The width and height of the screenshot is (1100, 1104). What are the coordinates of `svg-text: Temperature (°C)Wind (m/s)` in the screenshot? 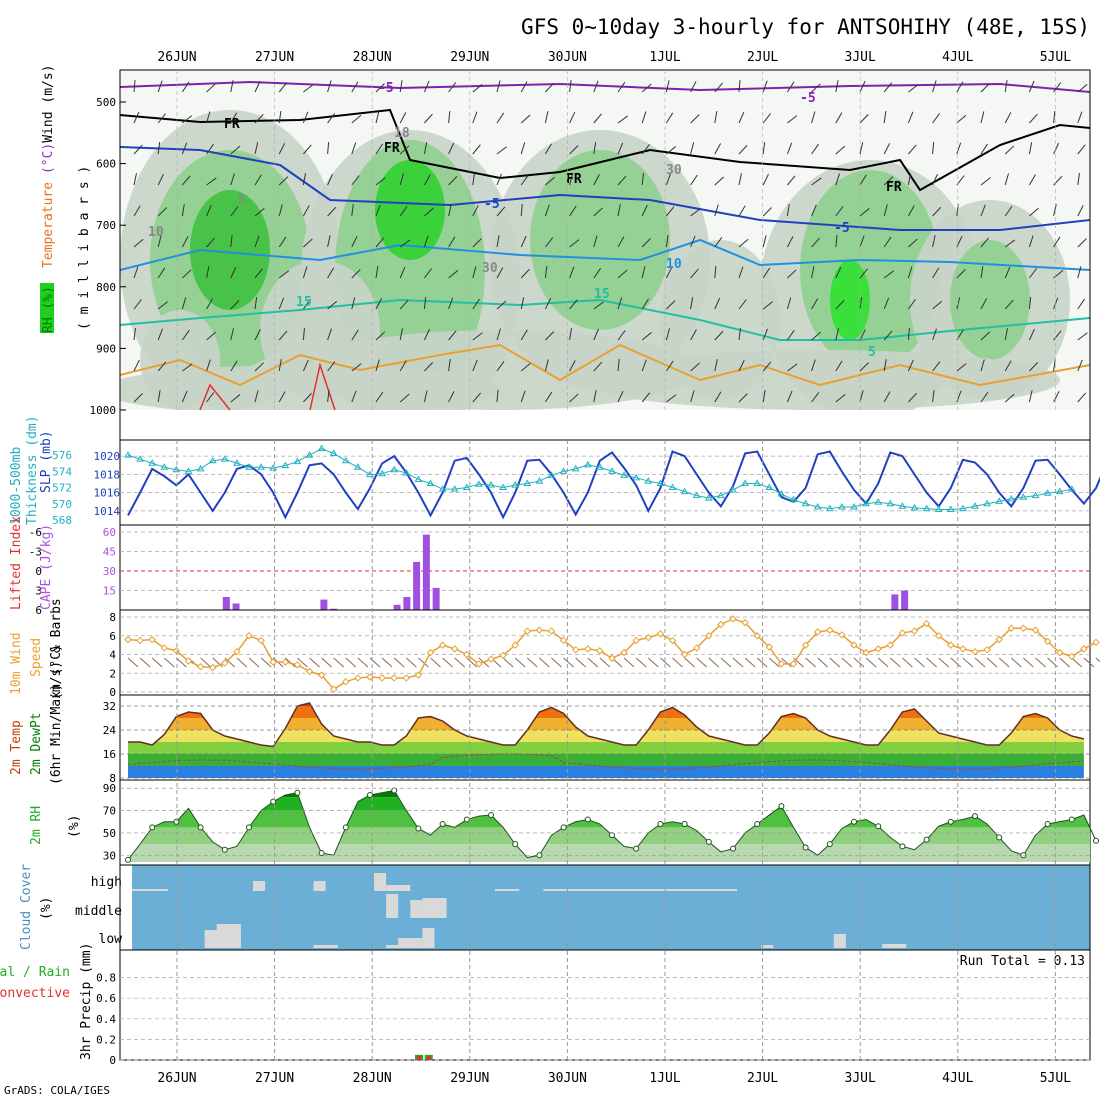 It's located at (48, 166).